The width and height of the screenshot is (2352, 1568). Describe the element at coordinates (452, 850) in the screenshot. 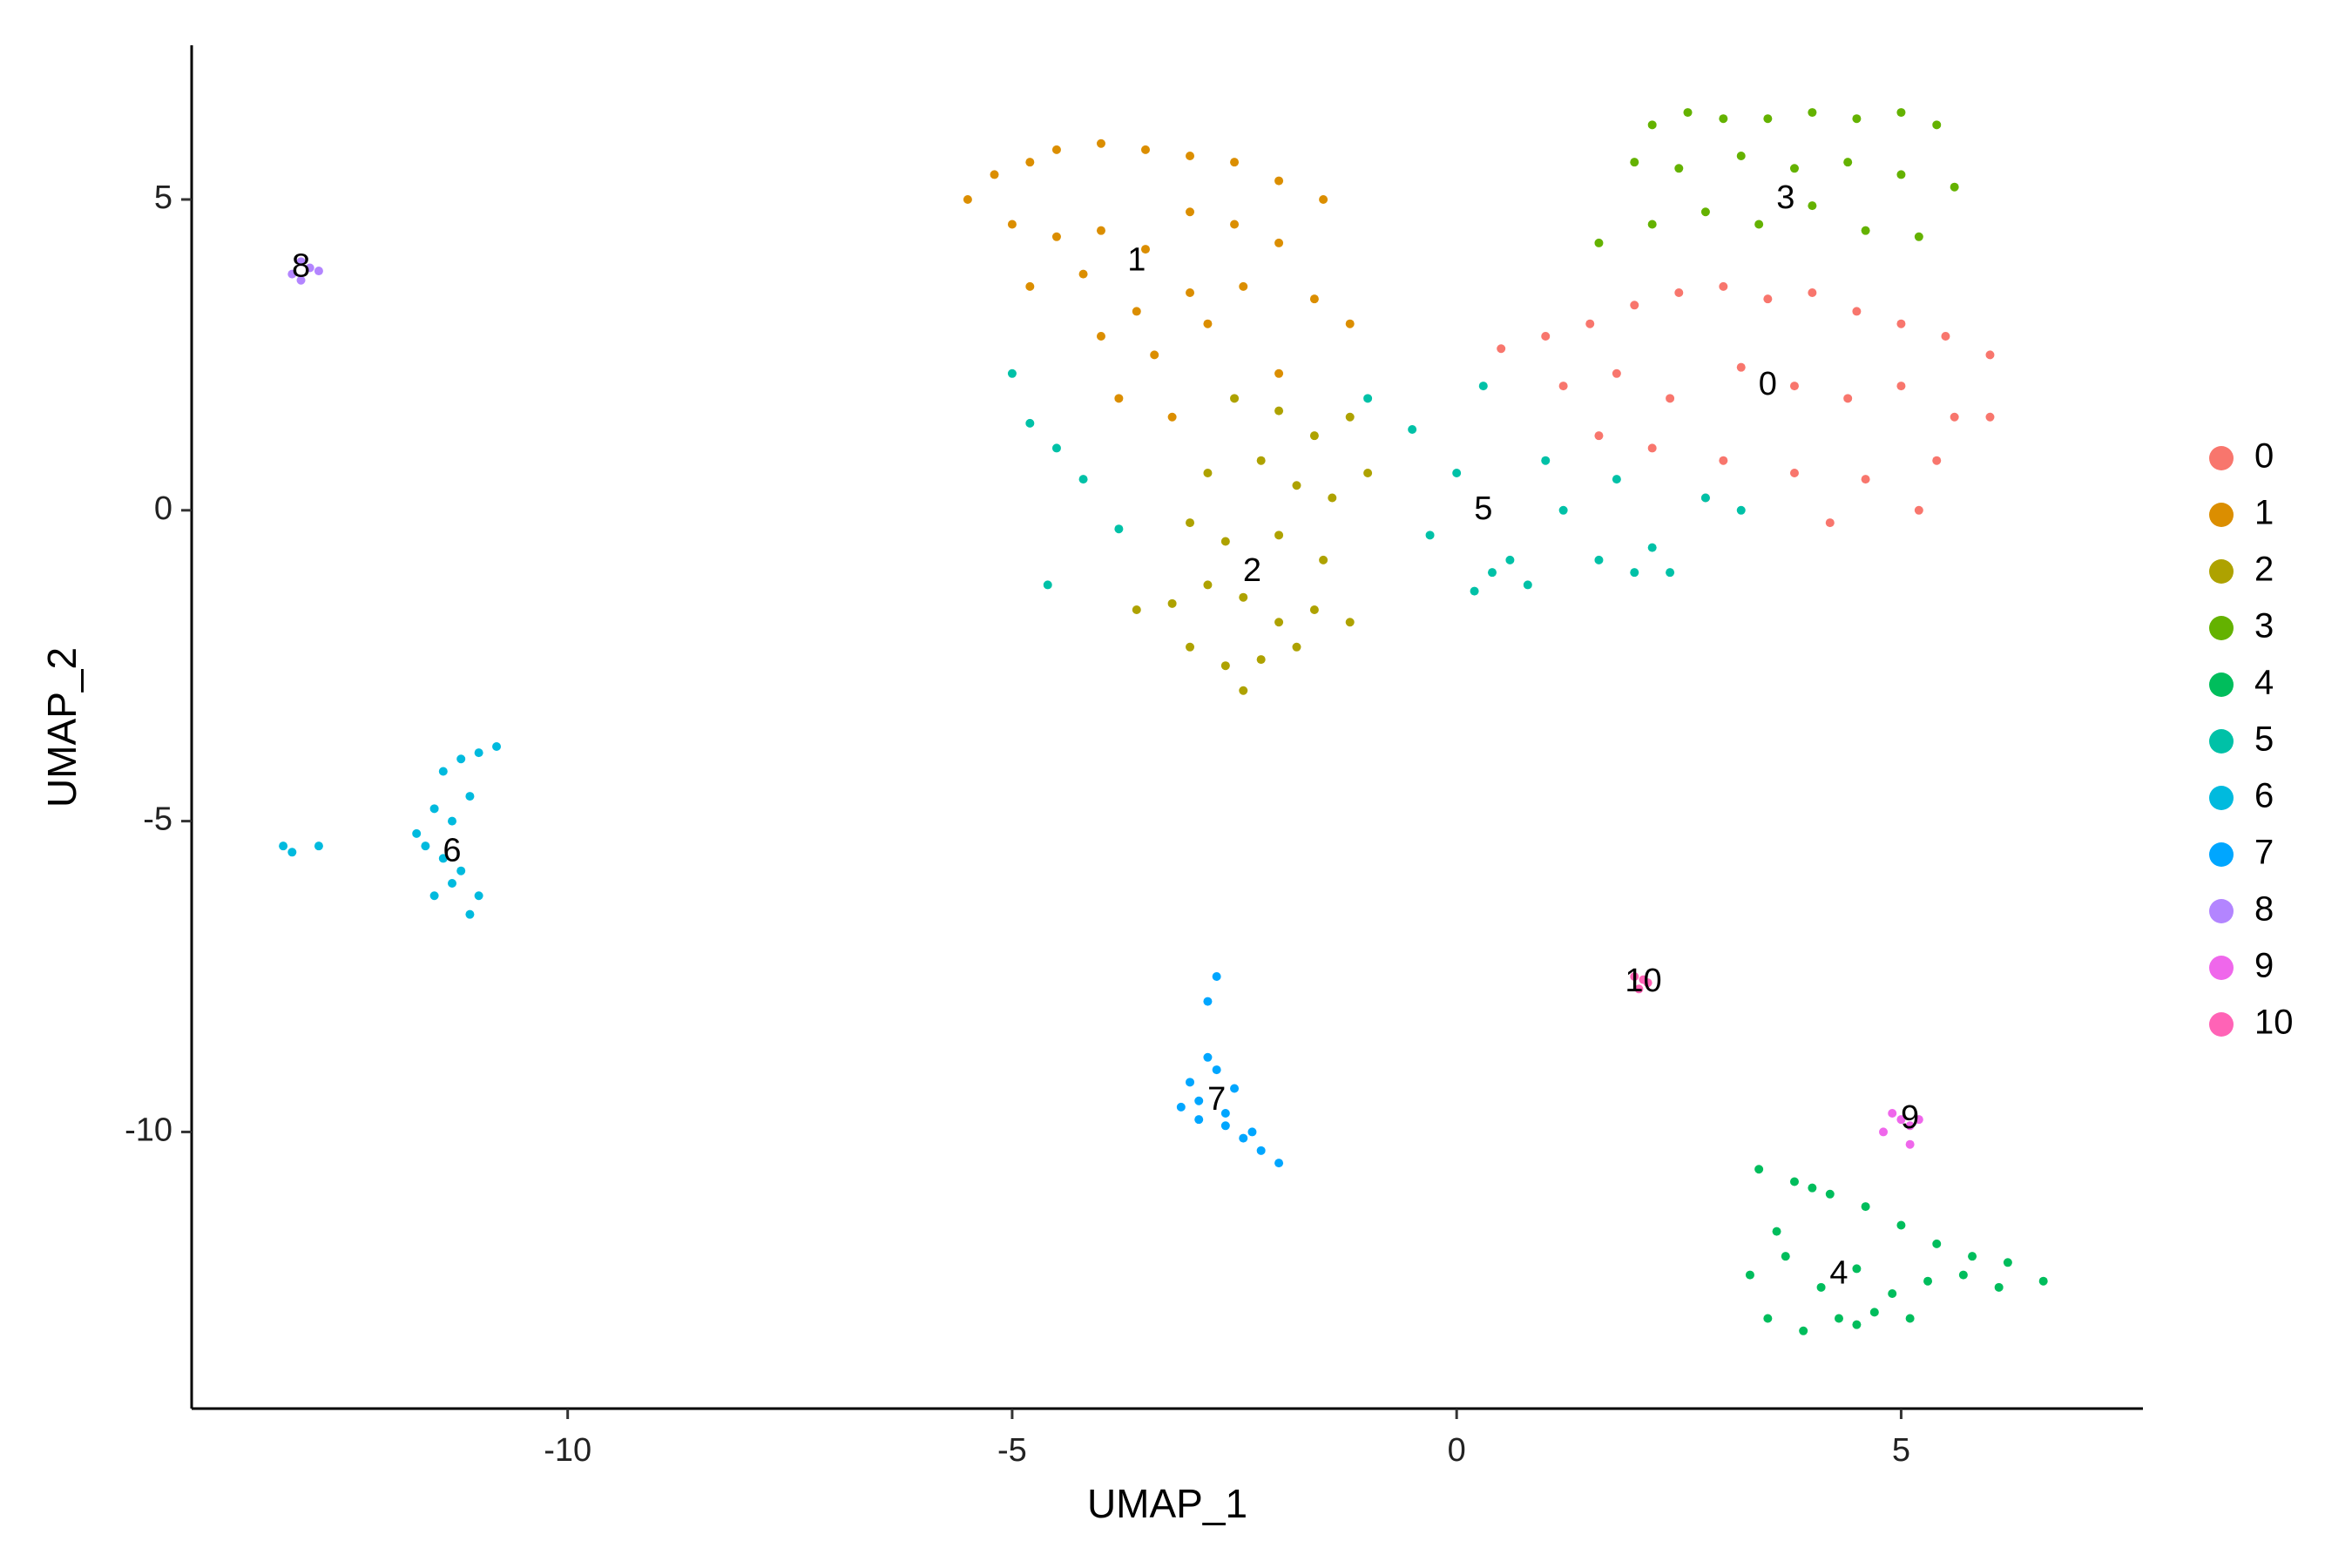

I see `cluster-label: 6` at that location.